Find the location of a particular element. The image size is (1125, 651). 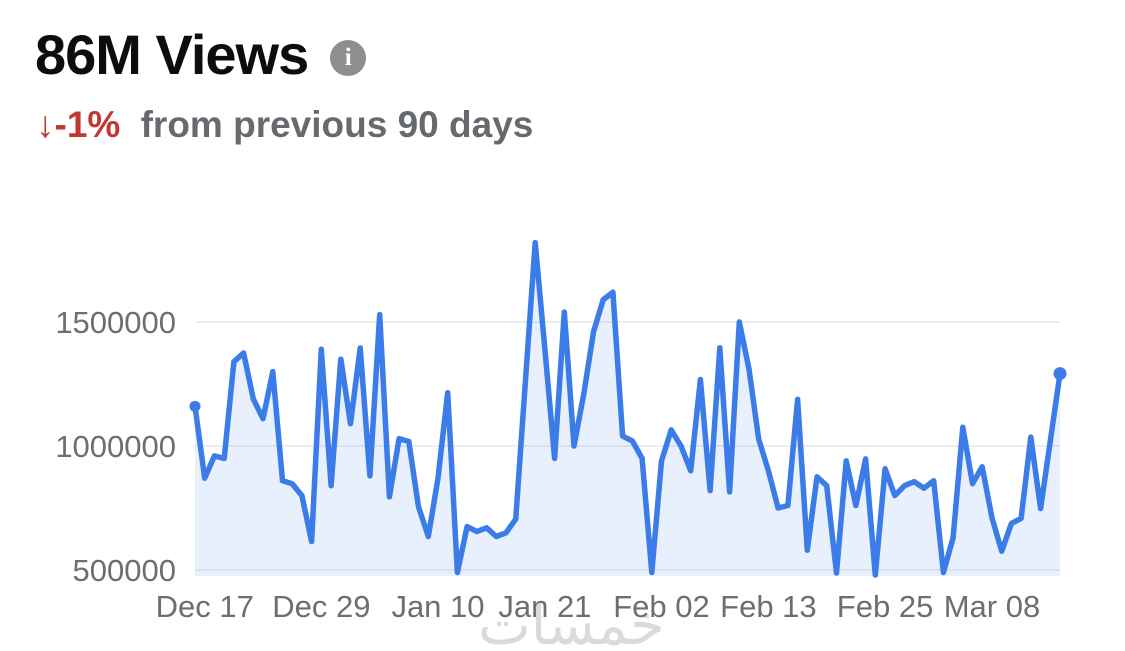

info-icon-glyph: i is located at coordinates (348, 58).